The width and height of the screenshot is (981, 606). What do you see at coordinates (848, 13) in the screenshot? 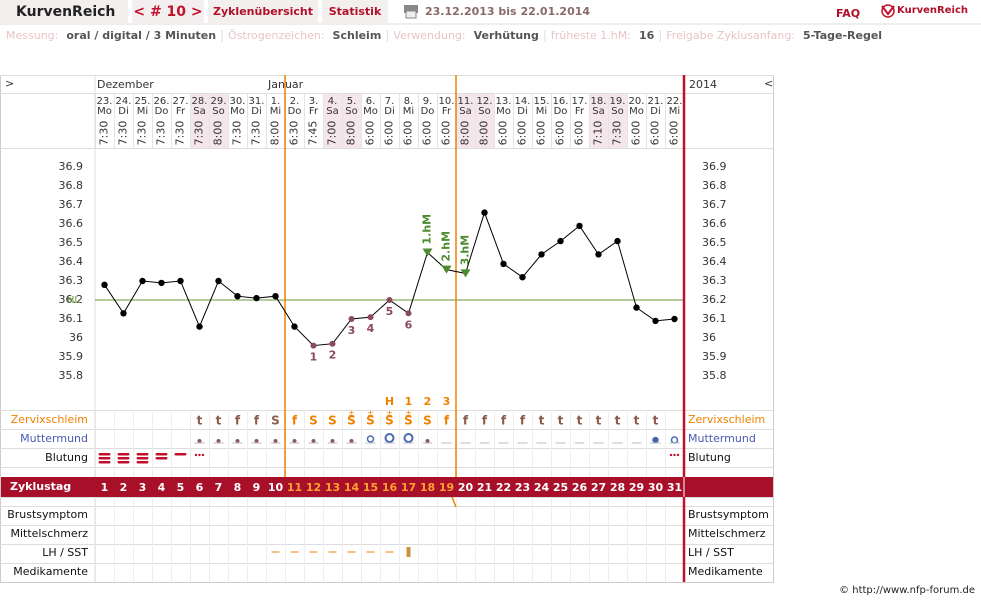
I see `faq-link: FAQ` at bounding box center [848, 13].